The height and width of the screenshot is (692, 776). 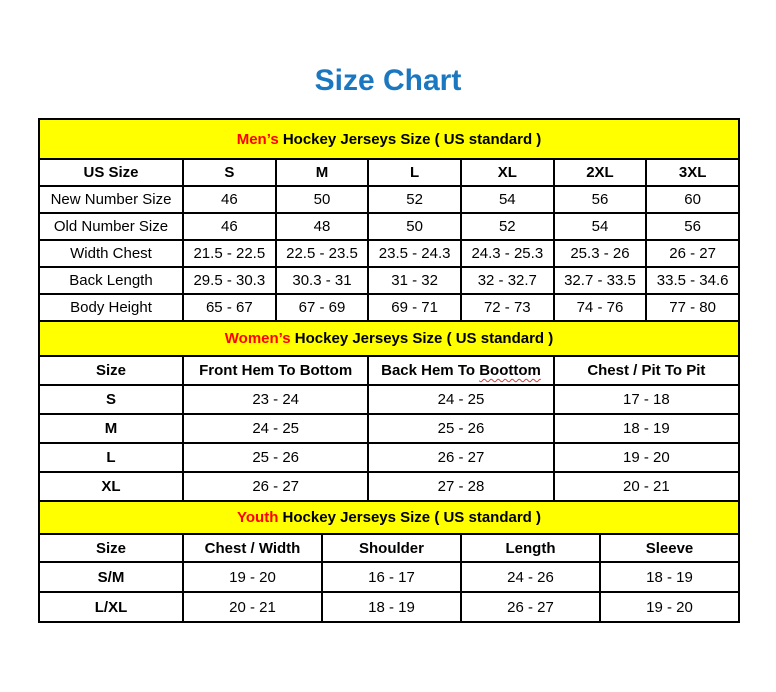 I want to click on womens-data-row: S 23 - 24 24 - 25 17 - 18, so click(x=389, y=399).